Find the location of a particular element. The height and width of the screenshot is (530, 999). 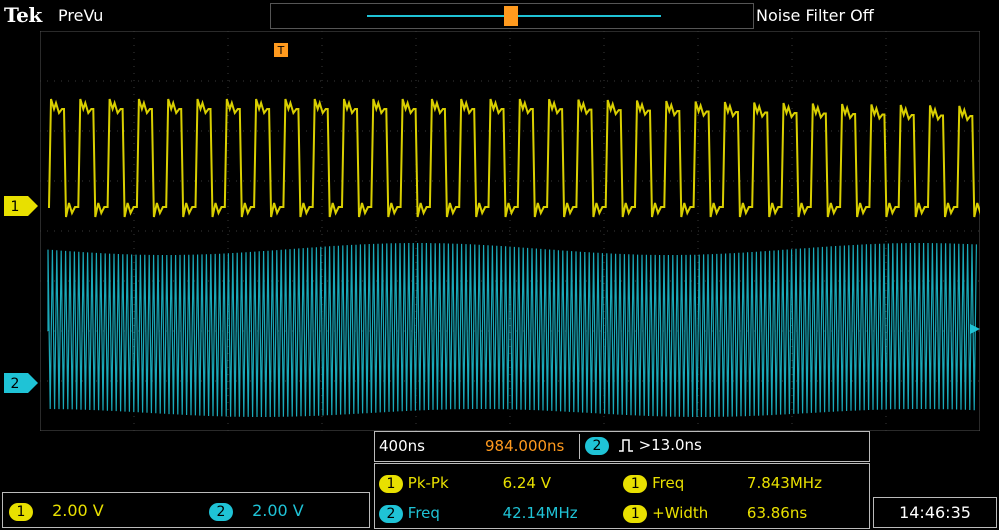

clock: 14:46:35 is located at coordinates (935, 512).